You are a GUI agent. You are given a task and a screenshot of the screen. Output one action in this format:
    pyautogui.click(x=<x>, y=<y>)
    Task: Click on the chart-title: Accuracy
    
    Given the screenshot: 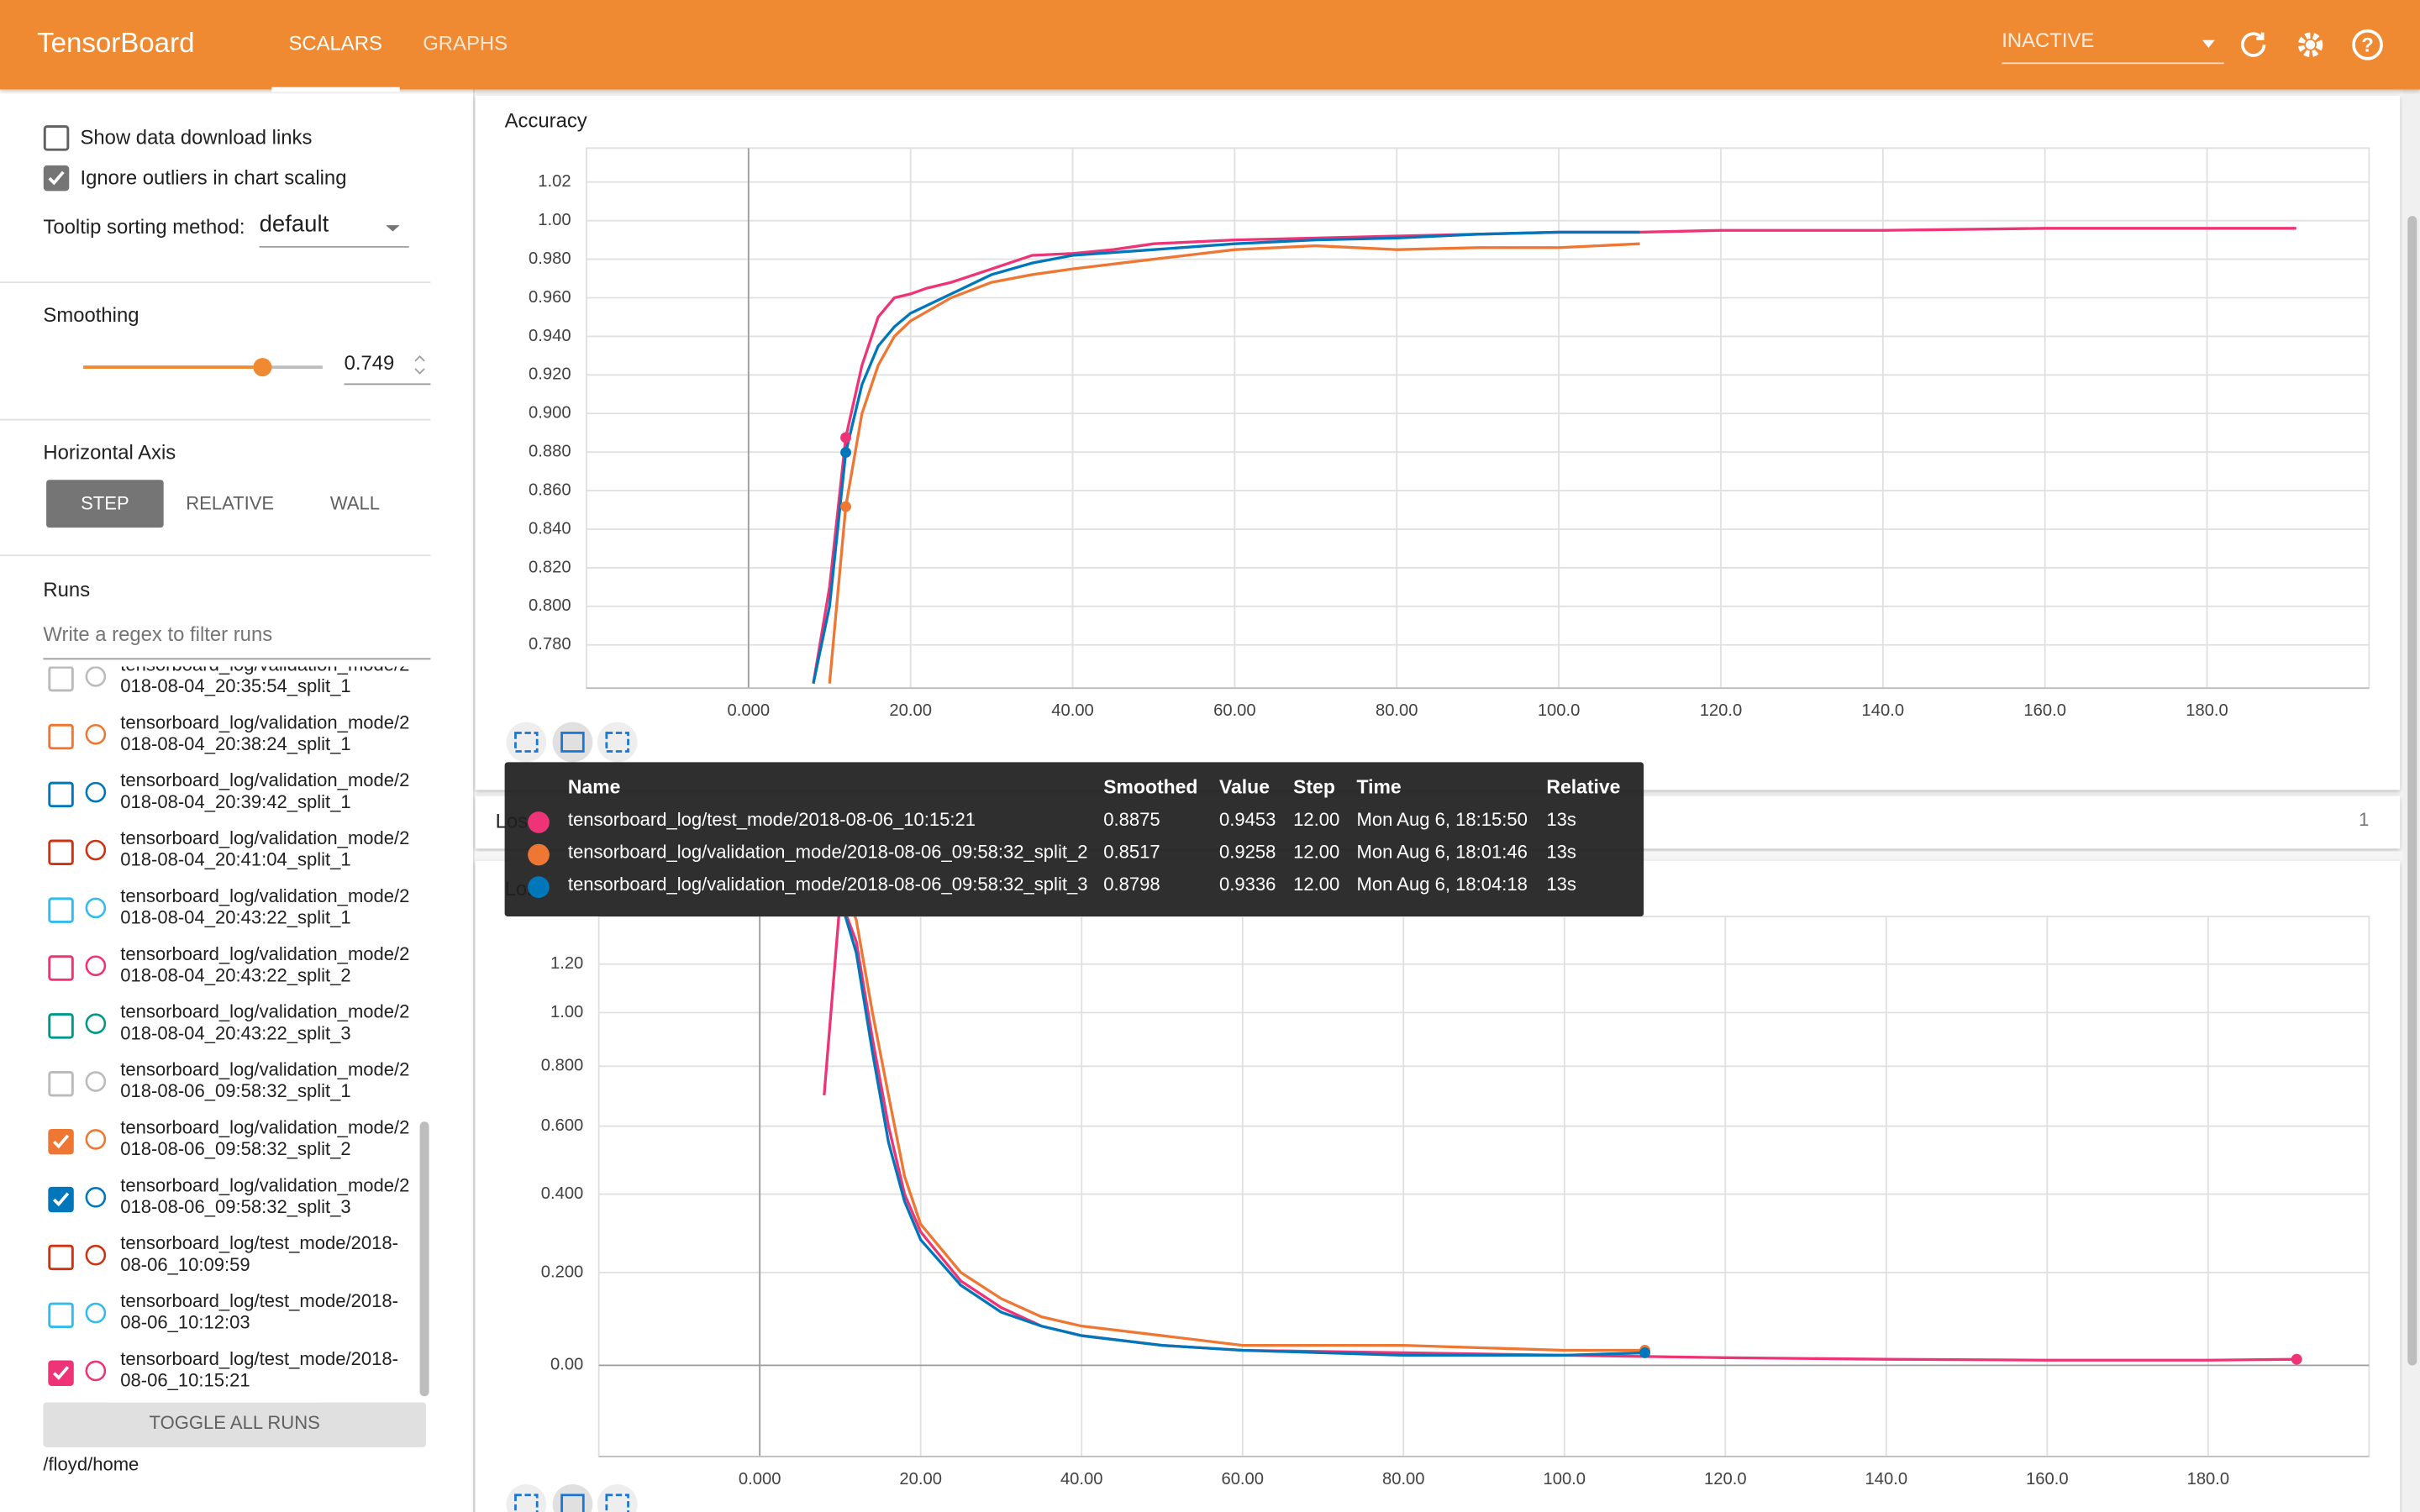 What is the action you would take?
    pyautogui.click(x=546, y=120)
    